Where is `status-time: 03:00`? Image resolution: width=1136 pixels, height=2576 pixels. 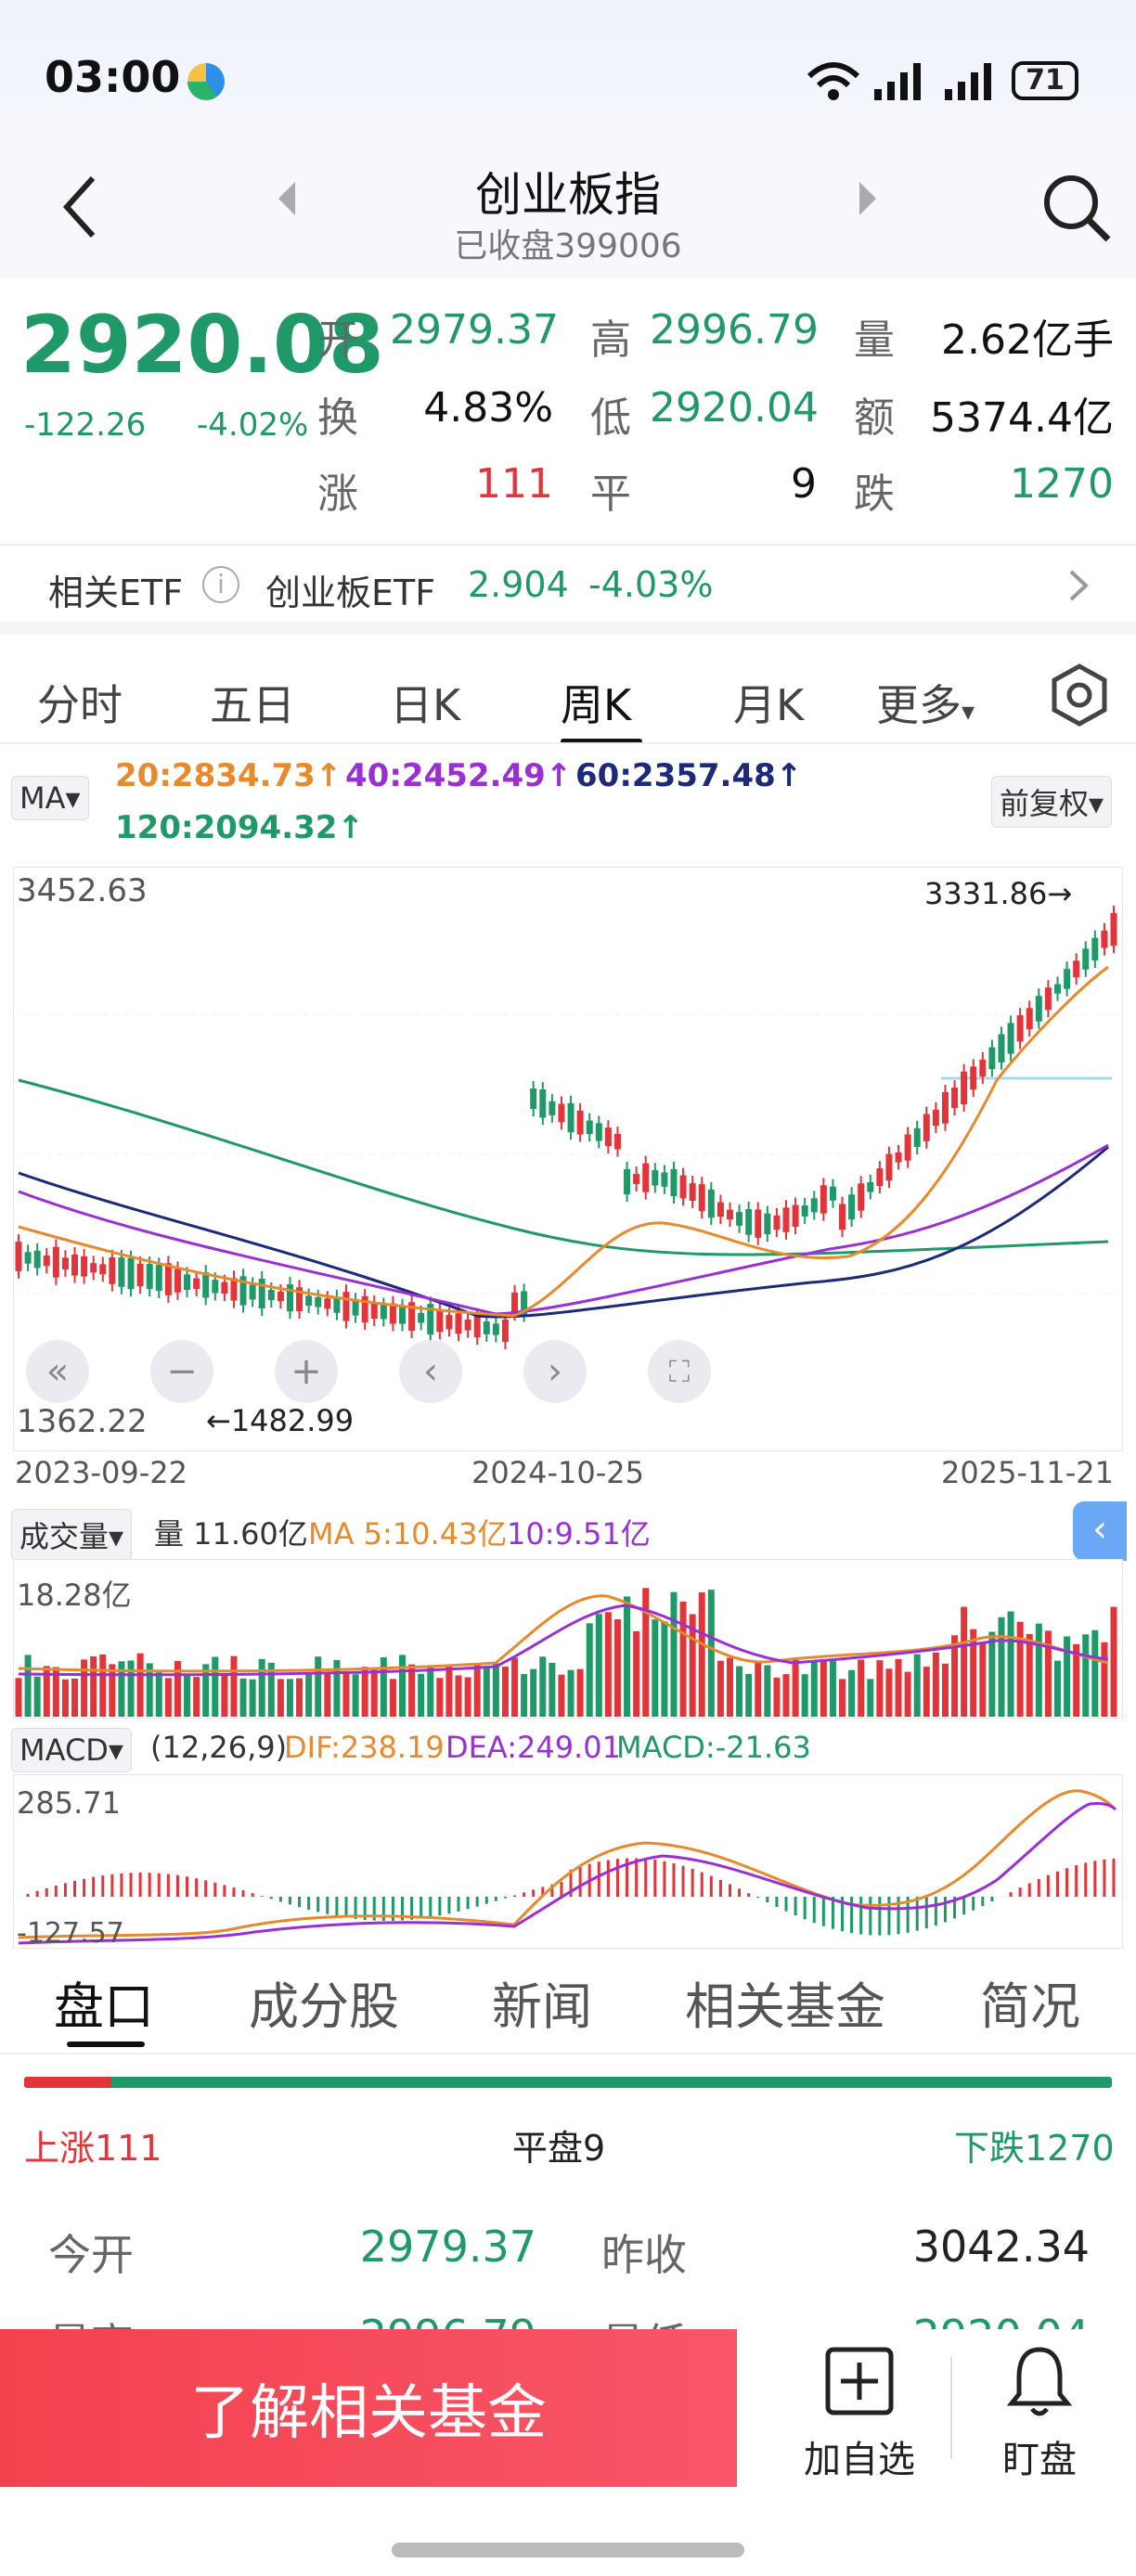
status-time: 03:00 is located at coordinates (113, 77).